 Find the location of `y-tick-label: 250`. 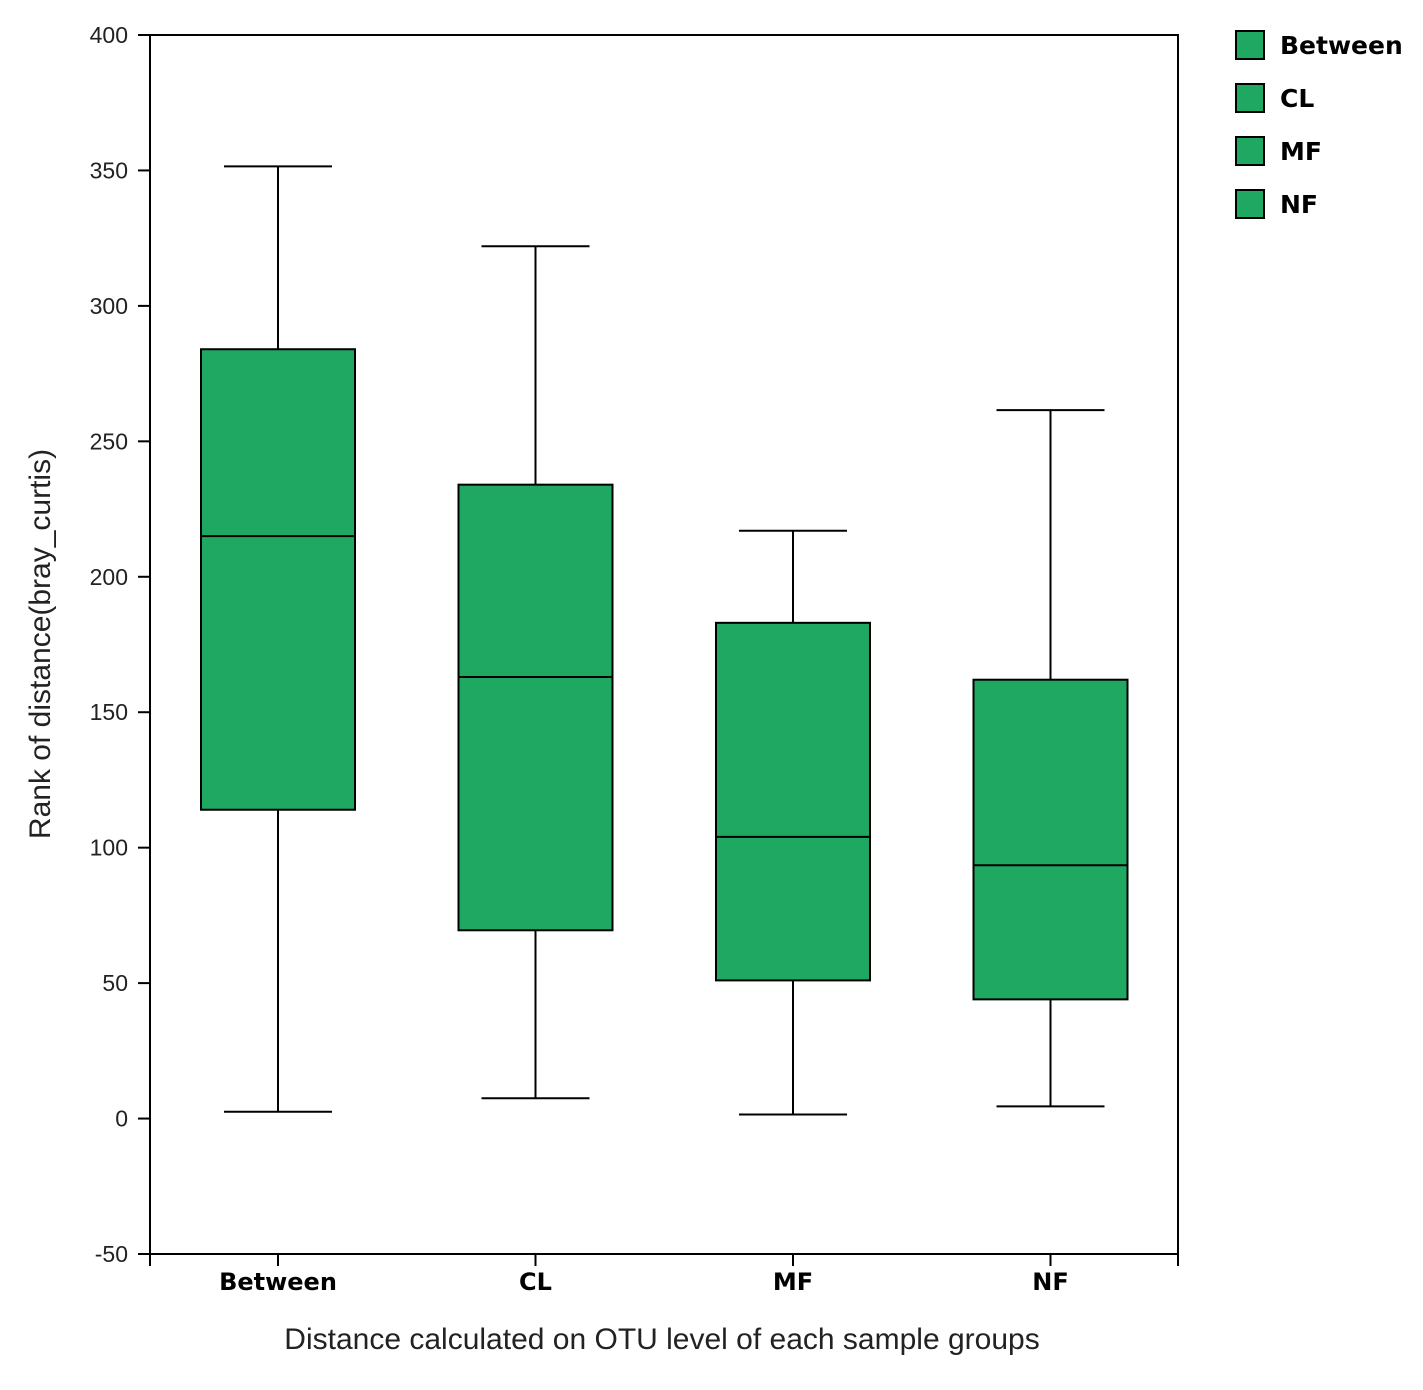

y-tick-label: 250 is located at coordinates (109, 441).